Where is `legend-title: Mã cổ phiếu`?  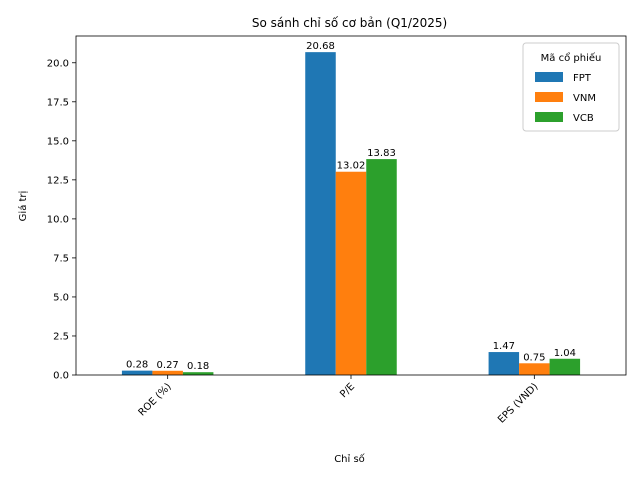
legend-title: Mã cổ phiếu is located at coordinates (571, 57).